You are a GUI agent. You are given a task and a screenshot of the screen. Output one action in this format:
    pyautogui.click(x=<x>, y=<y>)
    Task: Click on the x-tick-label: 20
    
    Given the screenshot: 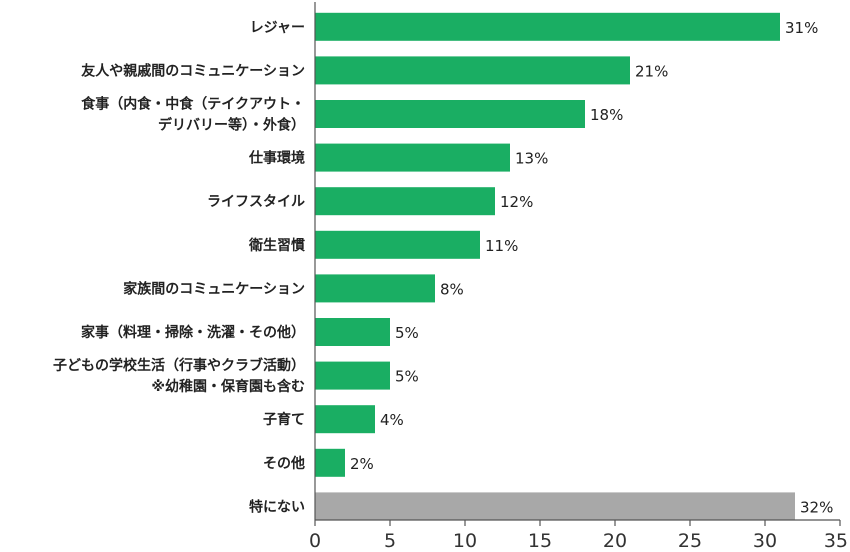 What is the action you would take?
    pyautogui.click(x=615, y=541)
    